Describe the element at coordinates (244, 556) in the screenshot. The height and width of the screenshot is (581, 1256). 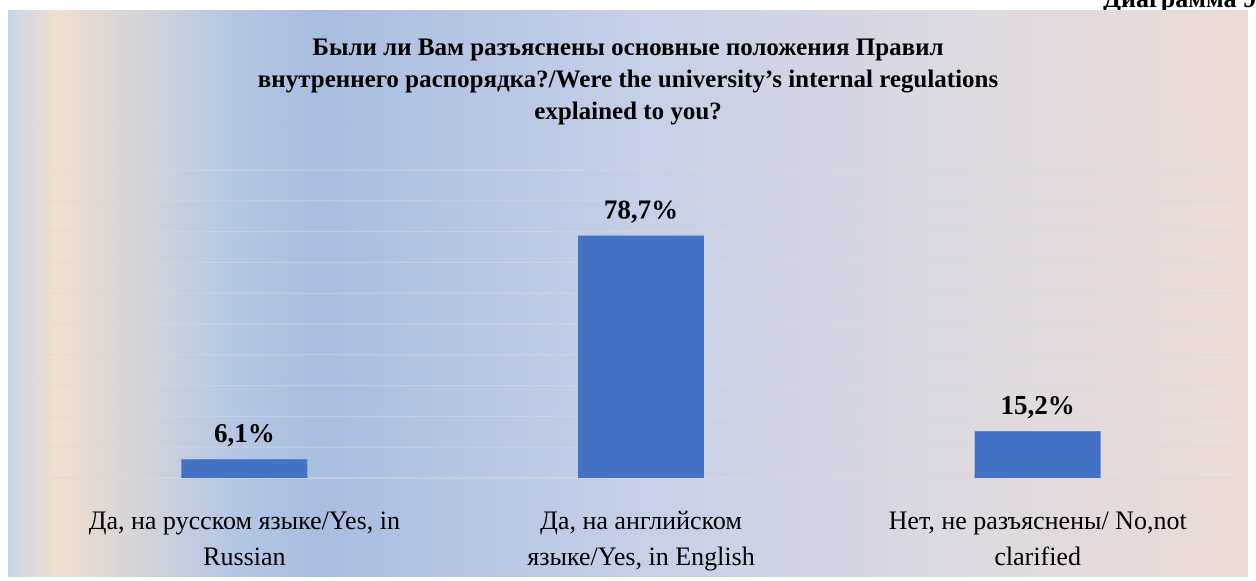
I see `x-tick-label: Russian` at that location.